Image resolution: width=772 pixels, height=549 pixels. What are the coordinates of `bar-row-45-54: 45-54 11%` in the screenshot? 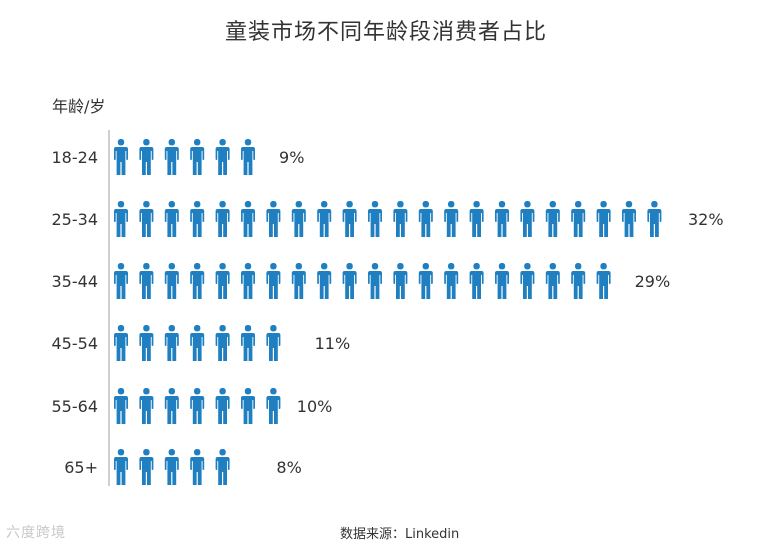 It's located at (201, 343).